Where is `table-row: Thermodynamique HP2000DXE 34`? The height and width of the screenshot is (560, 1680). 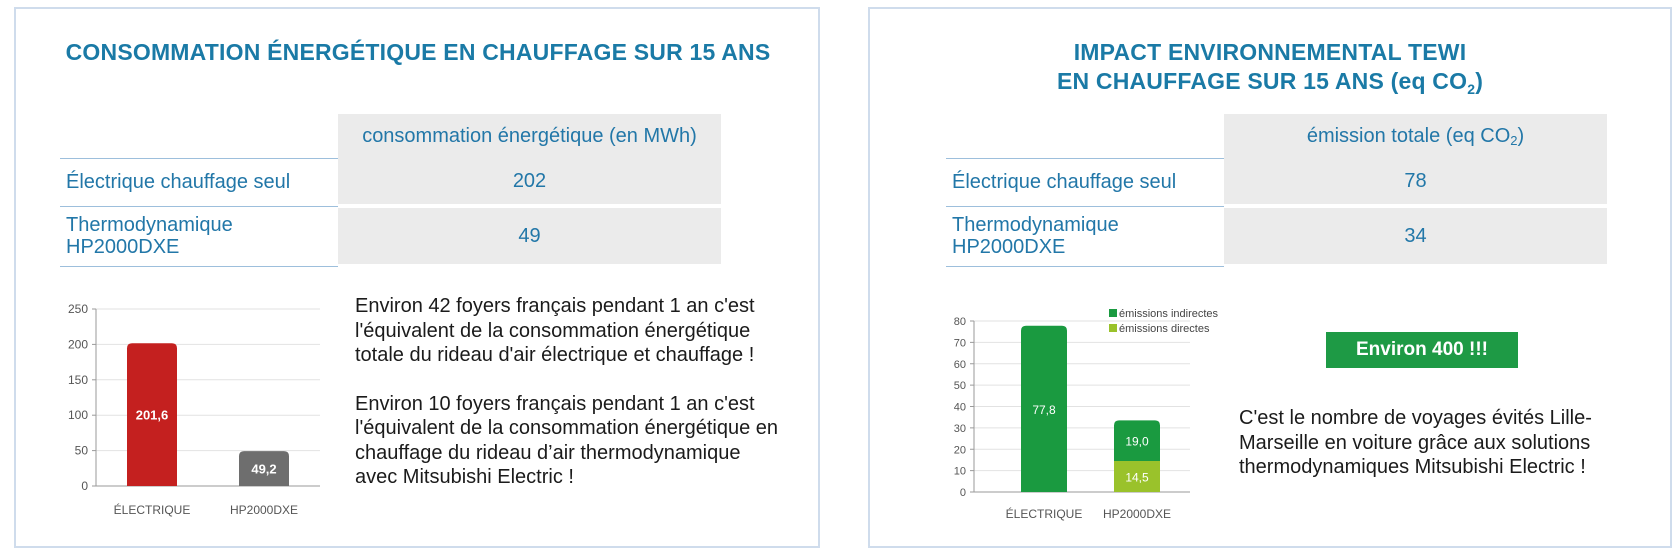
table-row: Thermodynamique HP2000DXE 34 is located at coordinates (1276, 237).